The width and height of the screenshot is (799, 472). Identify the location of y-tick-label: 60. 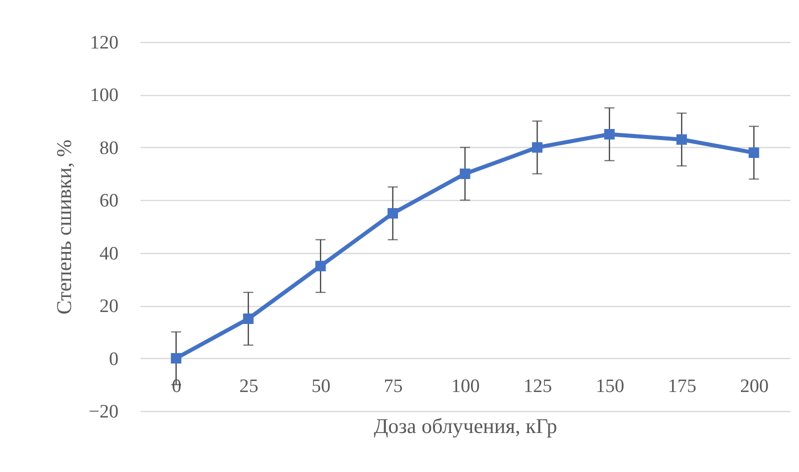
(109, 201).